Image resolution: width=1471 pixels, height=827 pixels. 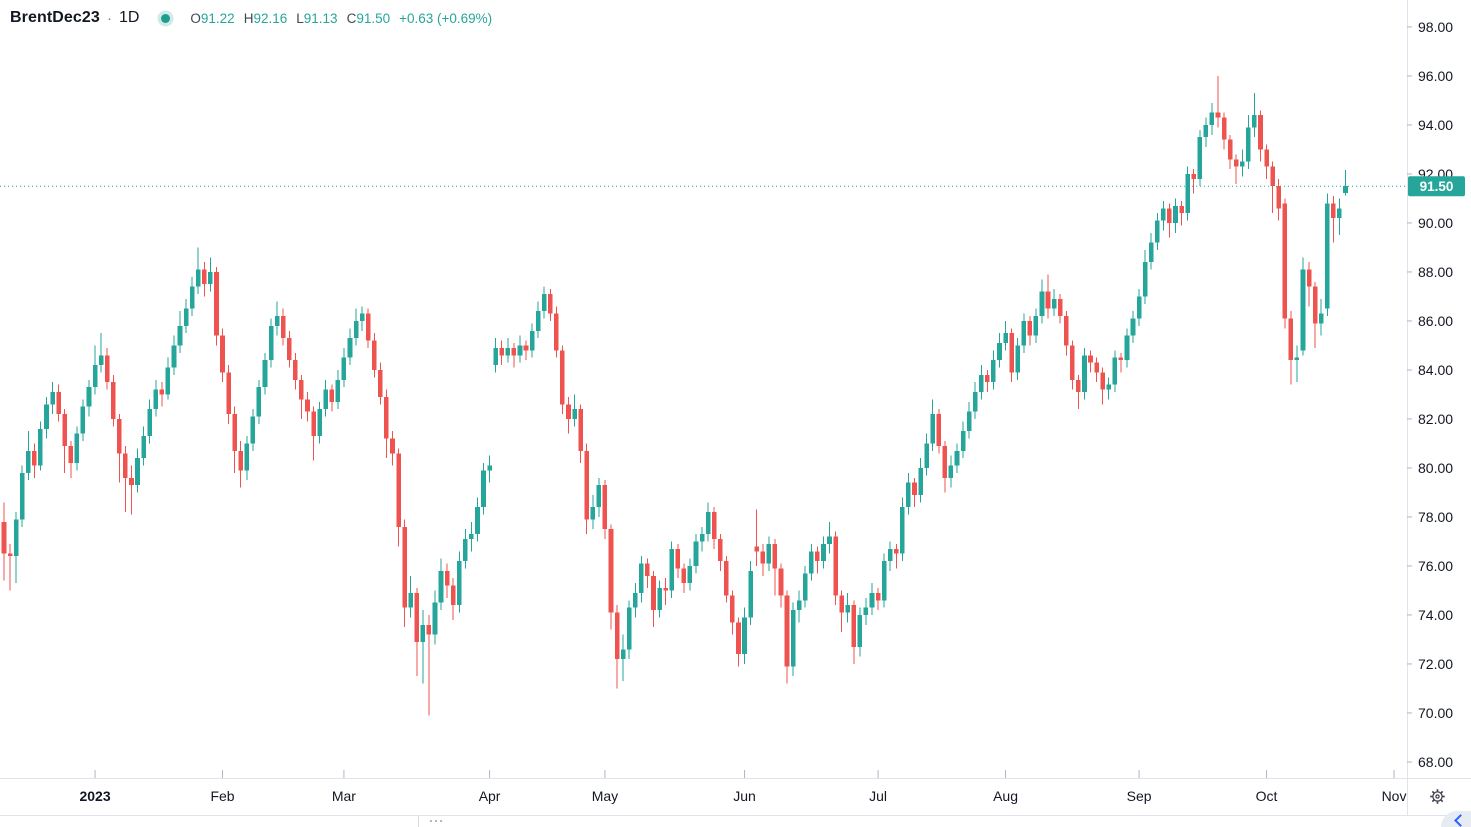 I want to click on month-tick-label: Nov, so click(x=1394, y=796).